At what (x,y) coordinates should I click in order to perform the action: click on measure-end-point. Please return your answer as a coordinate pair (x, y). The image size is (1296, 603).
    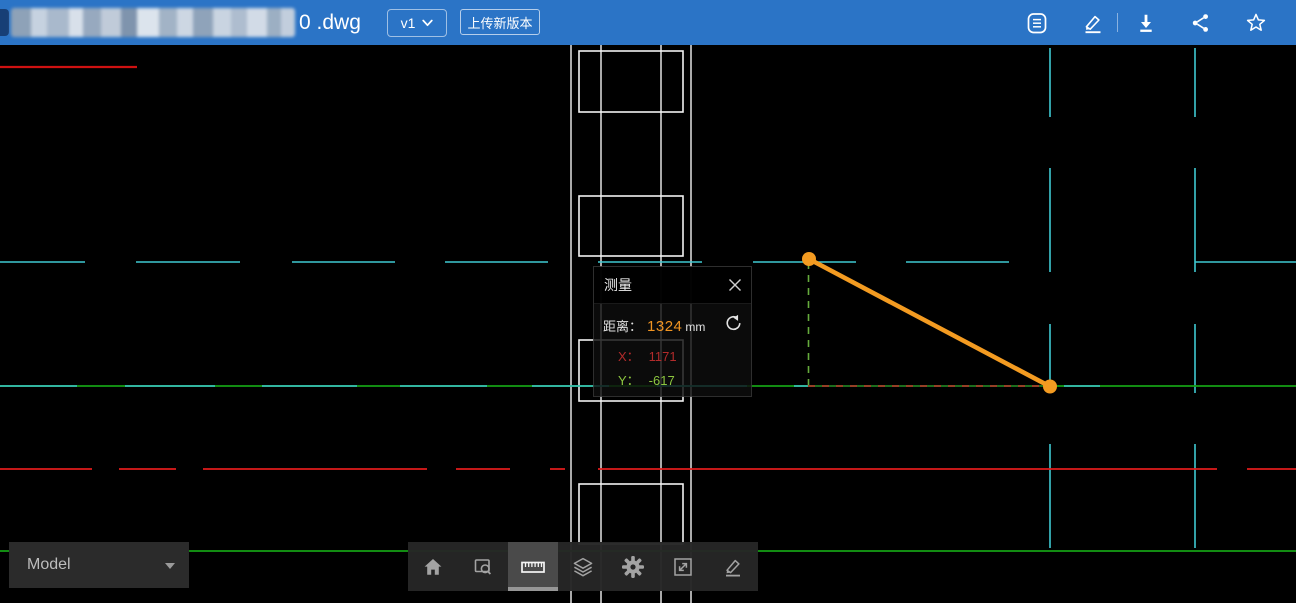
    Looking at the image, I should click on (1050, 386).